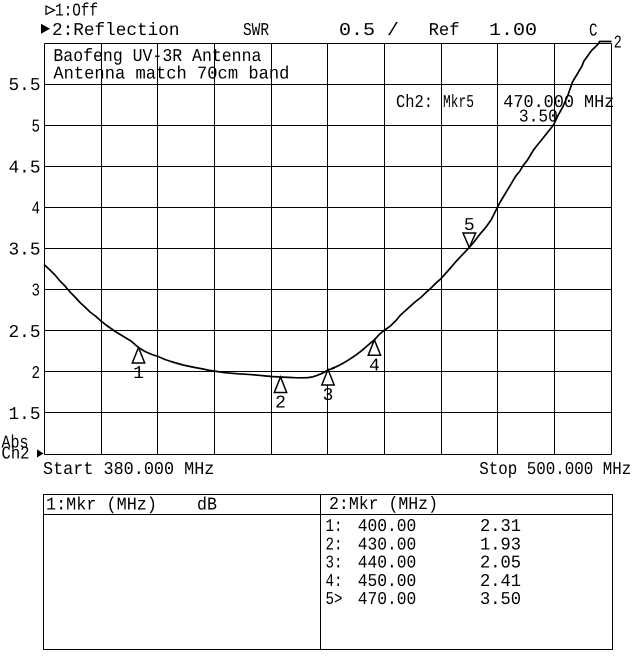 The image size is (640, 659). What do you see at coordinates (500, 564) in the screenshot?
I see `svg-text: 2.05` at bounding box center [500, 564].